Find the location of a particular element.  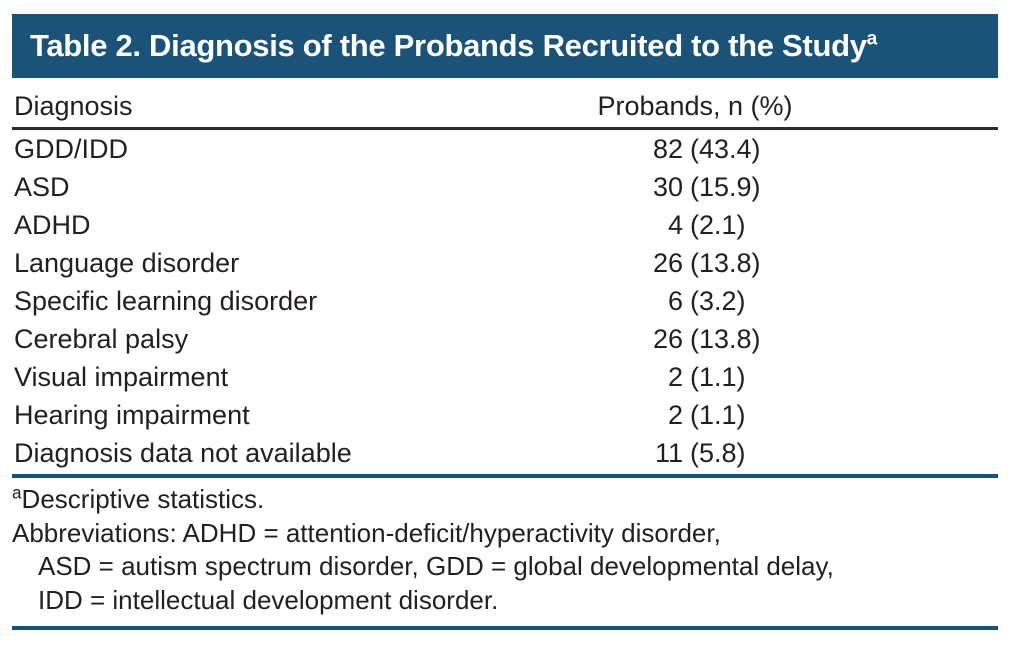

probands-cell: 6 (3.2) is located at coordinates (679, 301).